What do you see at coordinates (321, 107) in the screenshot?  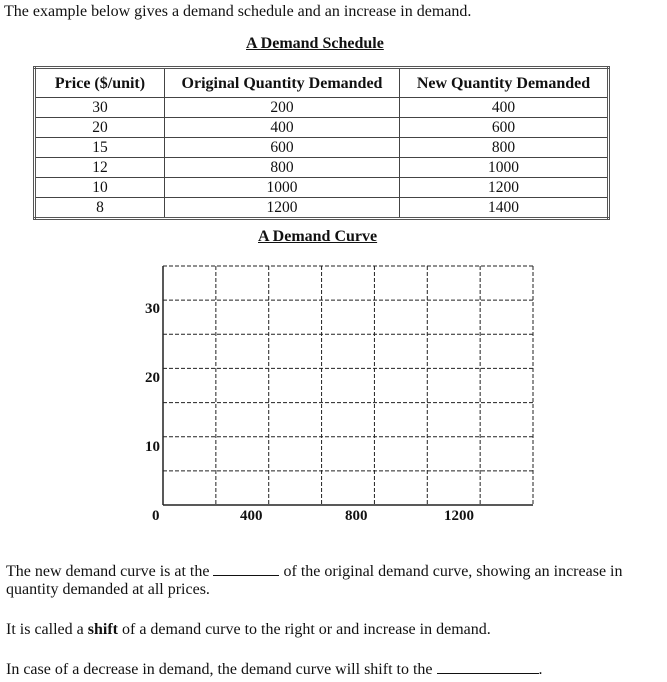 I see `table-row: 30 200 400` at bounding box center [321, 107].